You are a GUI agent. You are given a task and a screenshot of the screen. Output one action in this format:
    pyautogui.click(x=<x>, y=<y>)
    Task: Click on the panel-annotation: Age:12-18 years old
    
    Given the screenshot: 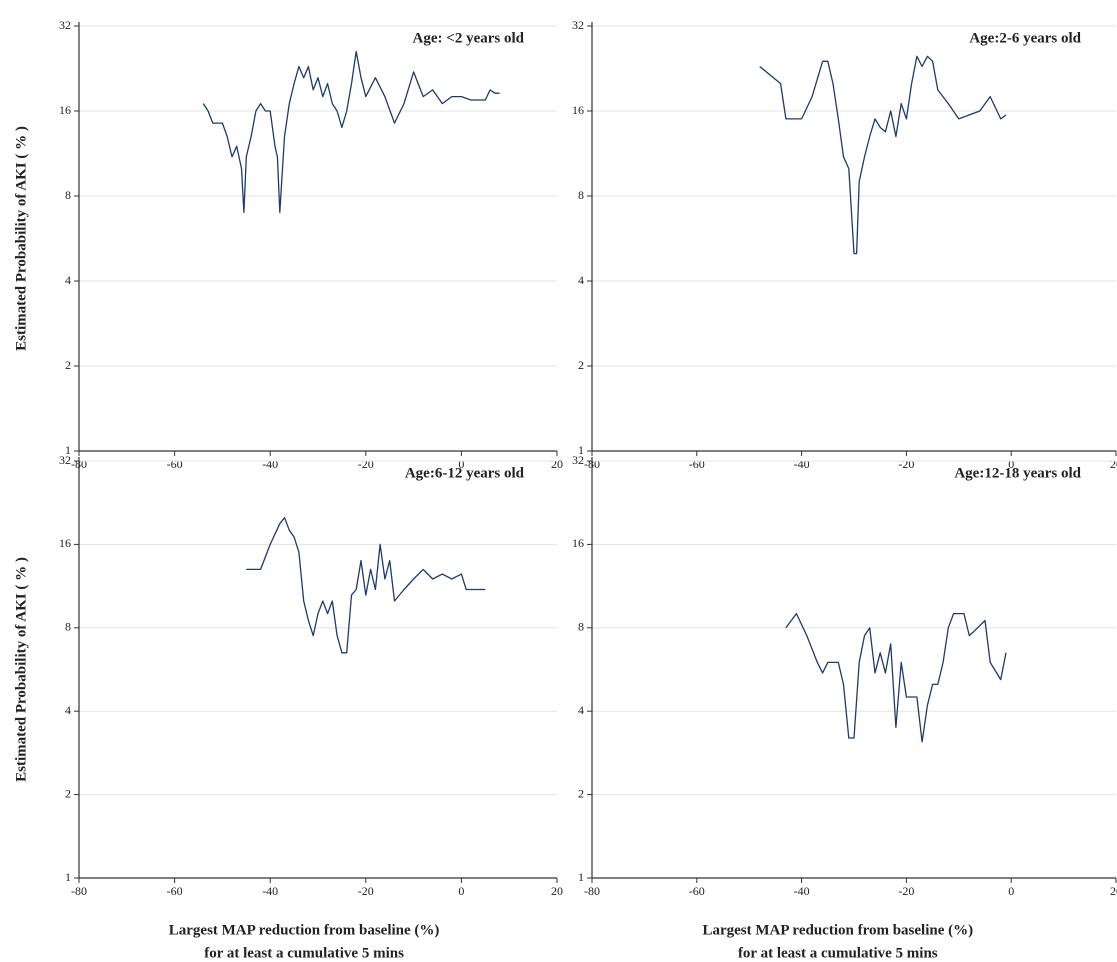 What is the action you would take?
    pyautogui.click(x=1017, y=473)
    